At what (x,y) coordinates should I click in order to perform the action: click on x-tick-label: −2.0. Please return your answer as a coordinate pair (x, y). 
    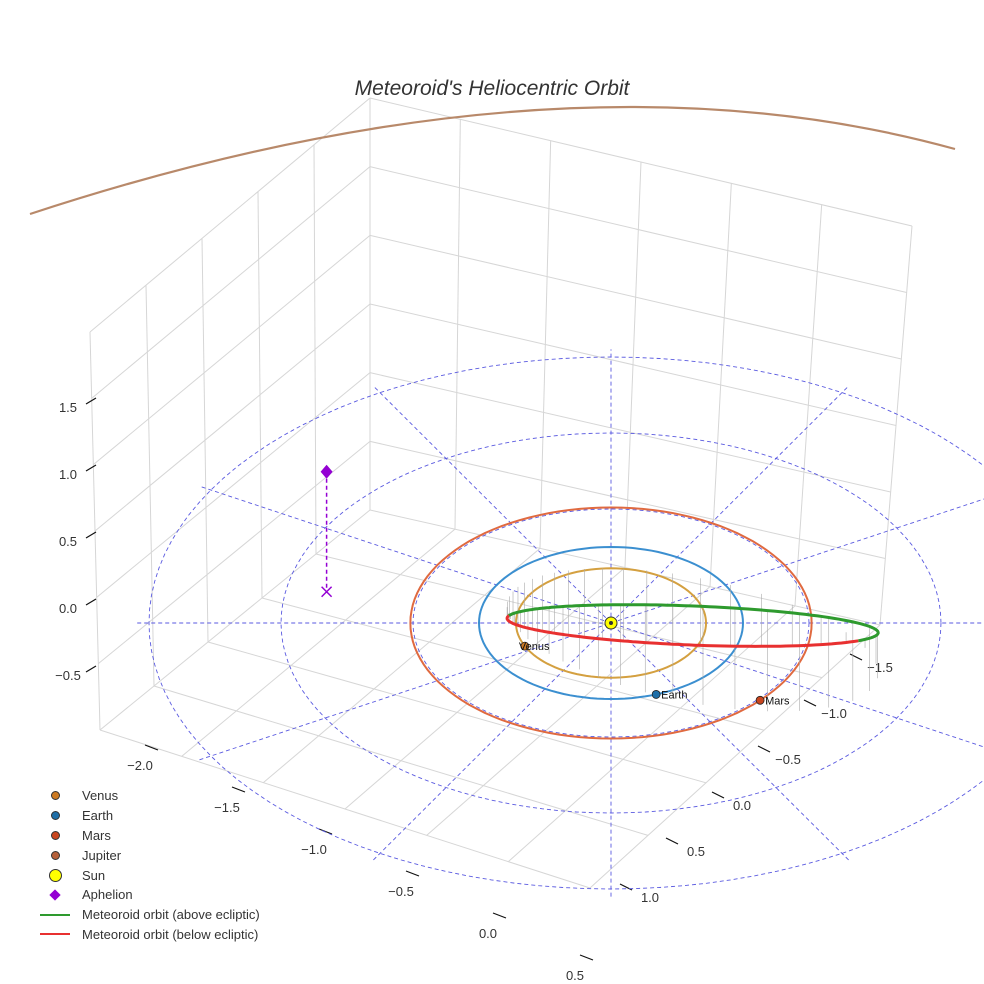
    Looking at the image, I should click on (140, 765).